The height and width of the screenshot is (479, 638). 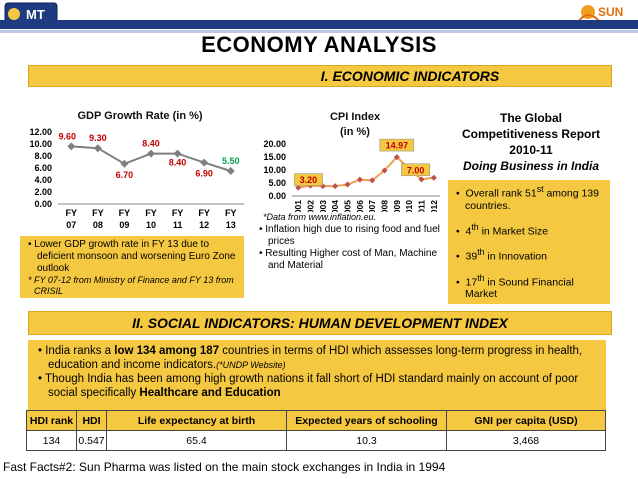 I want to click on sun-pharma-logo: SUN, so click(x=603, y=17).